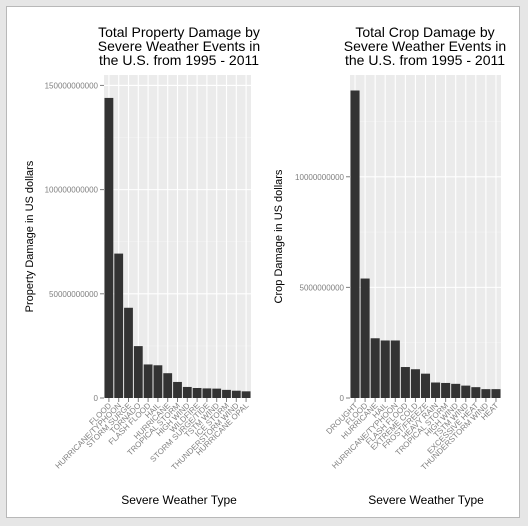 This screenshot has height=526, width=528. Describe the element at coordinates (30, 236) in the screenshot. I see `y-axis-label: Property Damage in US dollars` at that location.